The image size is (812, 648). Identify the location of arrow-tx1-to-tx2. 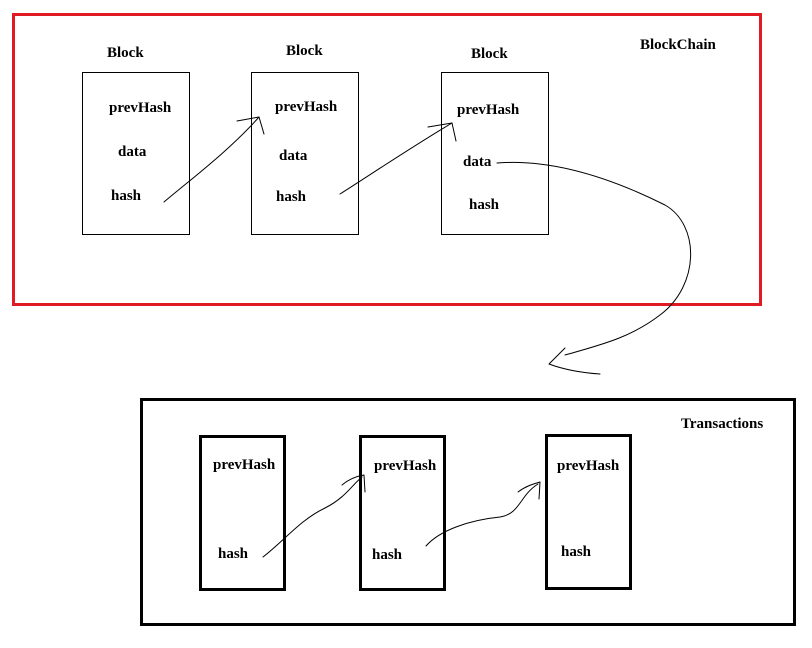
(312, 517).